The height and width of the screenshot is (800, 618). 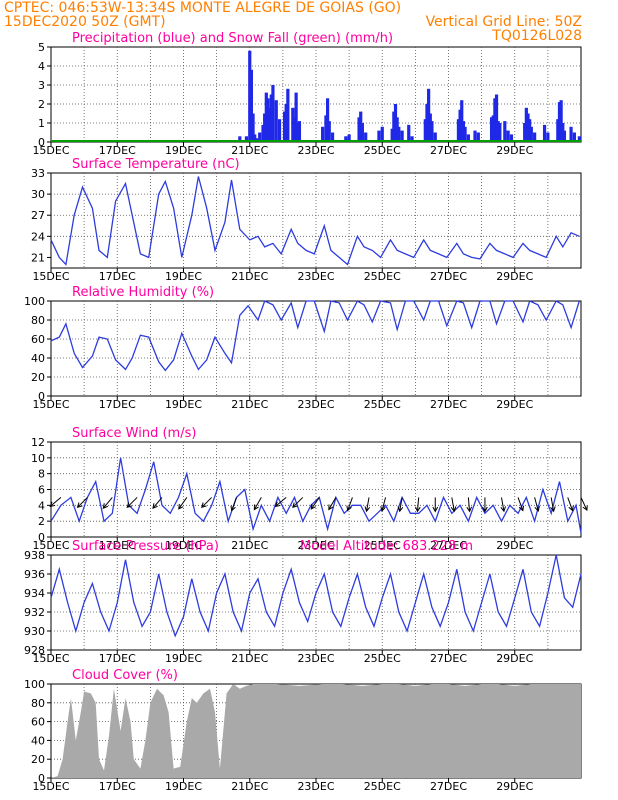 I want to click on y-tick-label: 930, so click(x=34, y=631).